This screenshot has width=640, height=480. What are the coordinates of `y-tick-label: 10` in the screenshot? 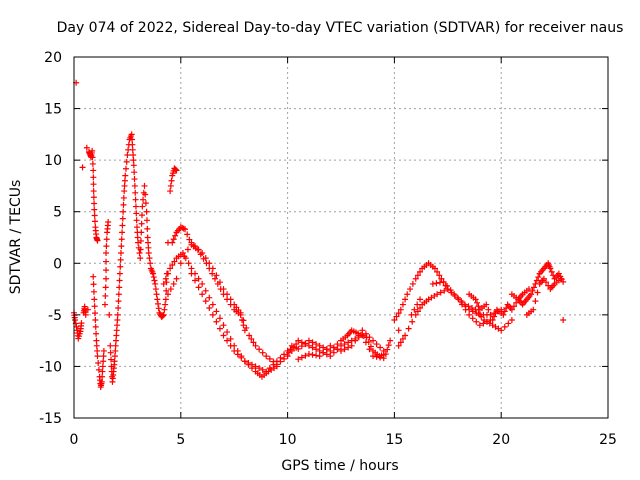 It's located at (53, 161).